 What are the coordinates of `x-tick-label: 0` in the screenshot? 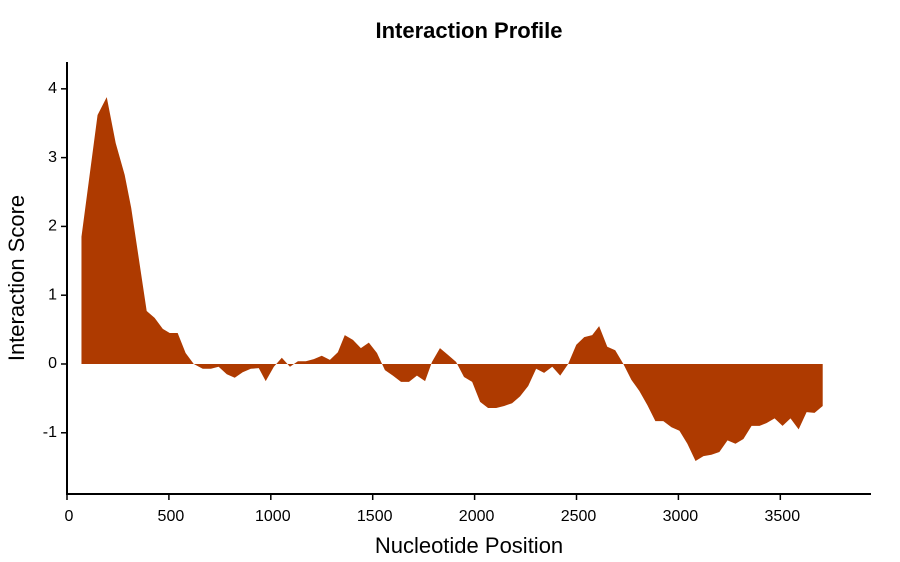 It's located at (69, 516).